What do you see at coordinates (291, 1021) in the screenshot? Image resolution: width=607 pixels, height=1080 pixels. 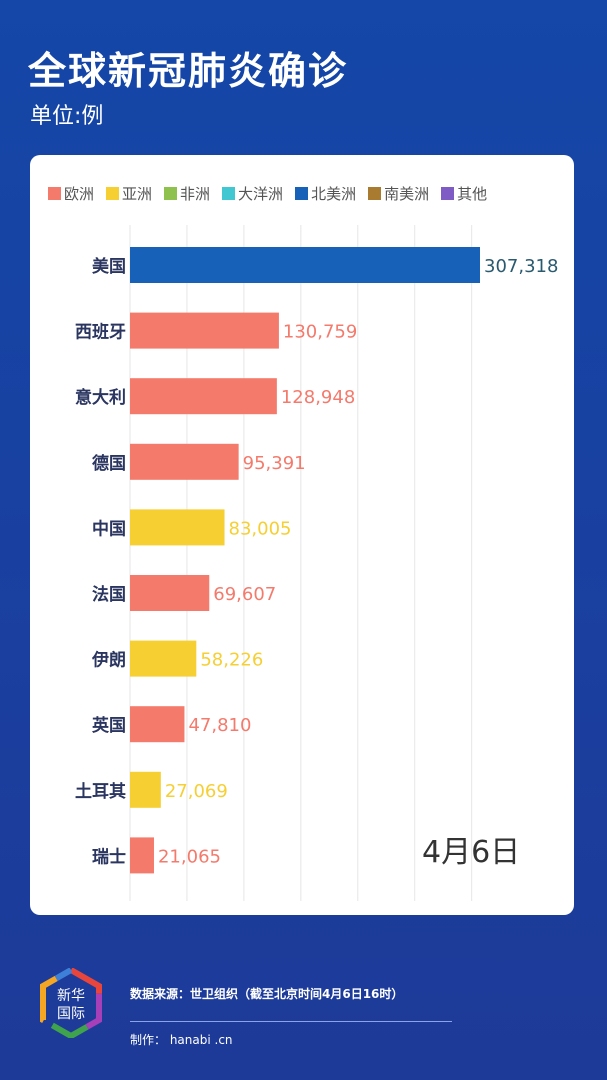 I see `divider` at bounding box center [291, 1021].